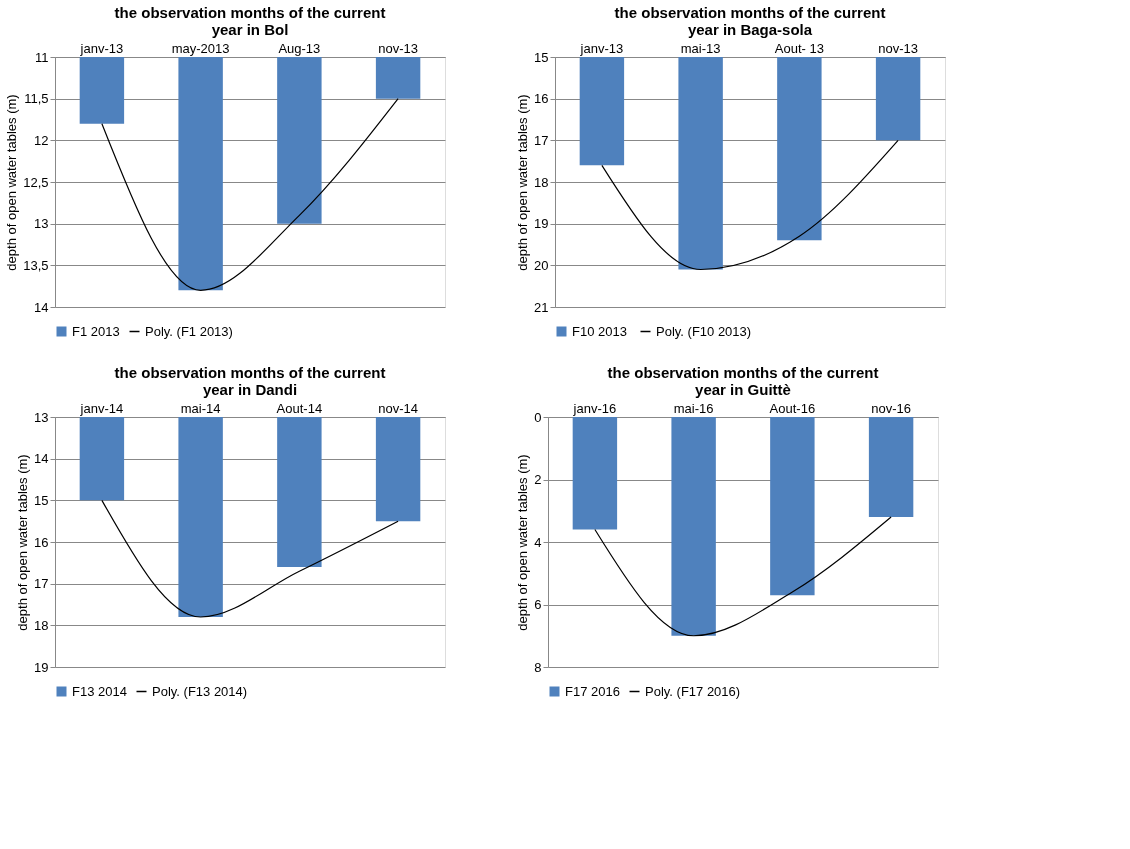 The image size is (1130, 849). What do you see at coordinates (792, 408) in the screenshot?
I see `x-tick-label: Aout-16` at bounding box center [792, 408].